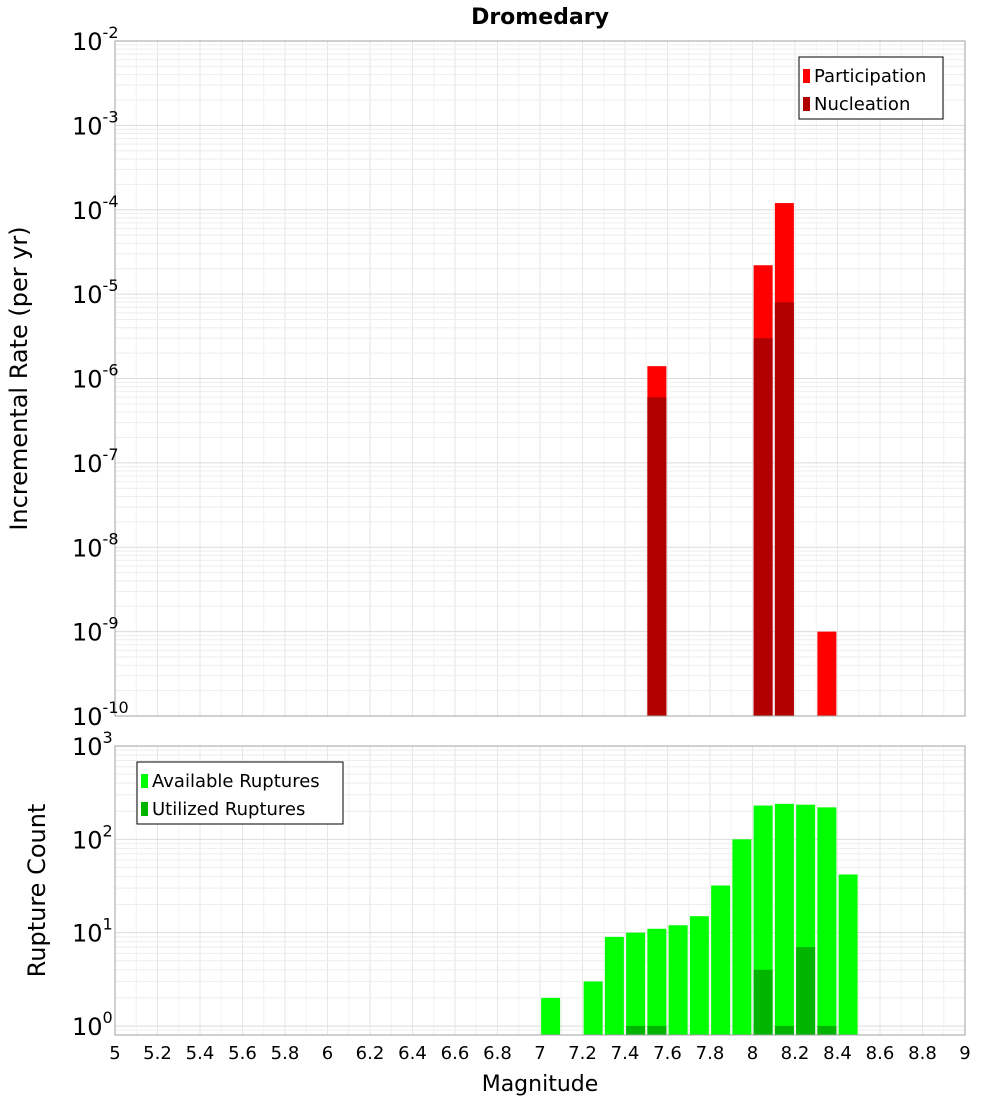 The height and width of the screenshot is (1104, 1000). What do you see at coordinates (862, 104) in the screenshot?
I see `legend-label: Nucleation` at bounding box center [862, 104].